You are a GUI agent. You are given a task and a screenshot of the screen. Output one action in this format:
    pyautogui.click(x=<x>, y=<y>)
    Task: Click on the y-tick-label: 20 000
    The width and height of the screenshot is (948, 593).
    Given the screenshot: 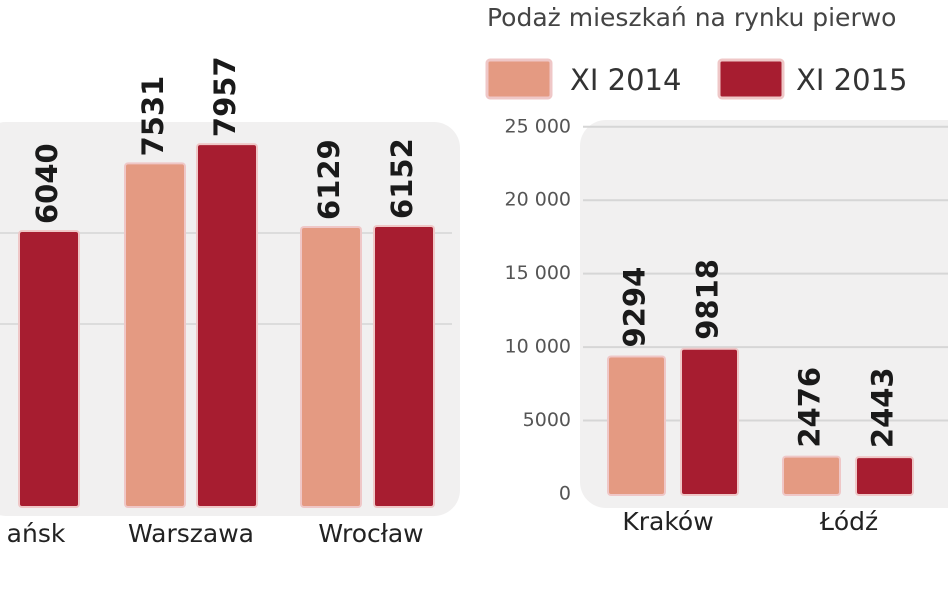 What is the action you would take?
    pyautogui.click(x=538, y=200)
    